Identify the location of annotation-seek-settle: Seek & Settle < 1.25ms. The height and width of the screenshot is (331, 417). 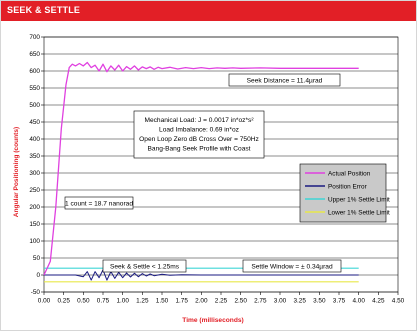
(144, 266).